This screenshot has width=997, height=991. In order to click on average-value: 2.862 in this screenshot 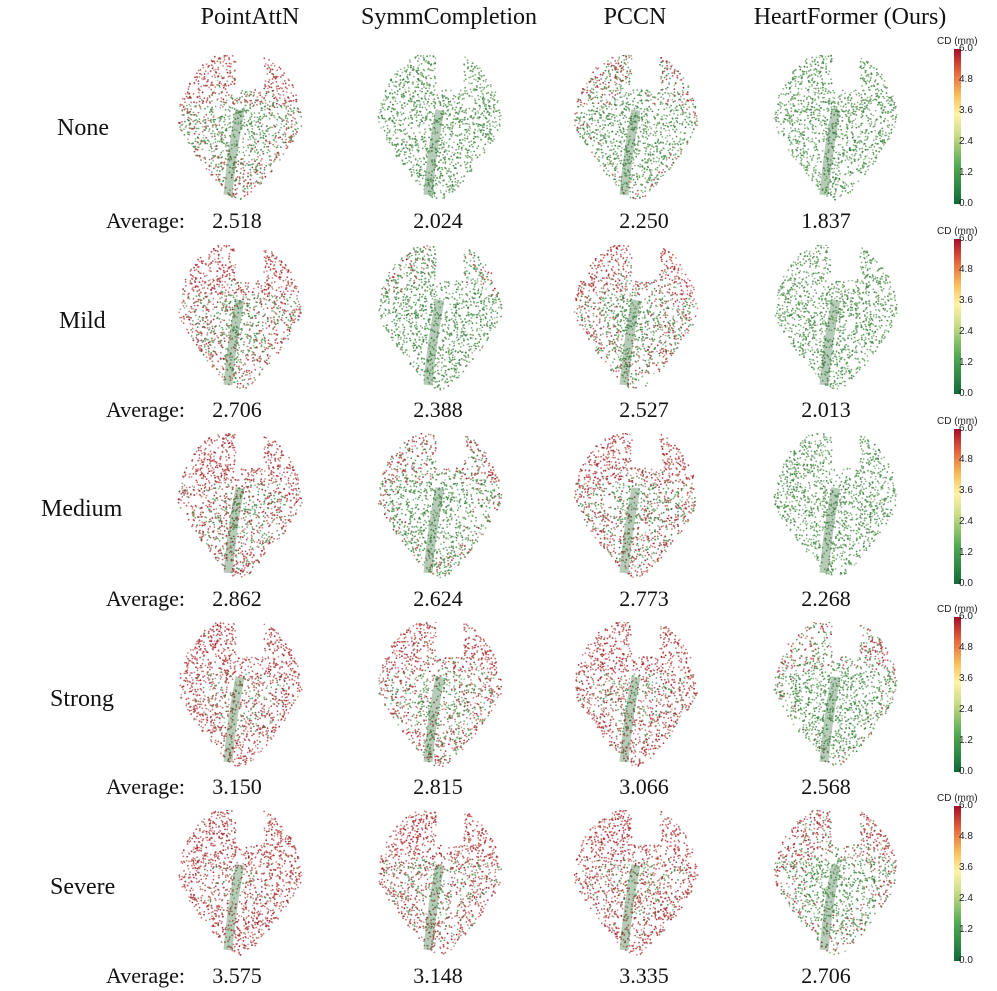, I will do `click(237, 599)`.